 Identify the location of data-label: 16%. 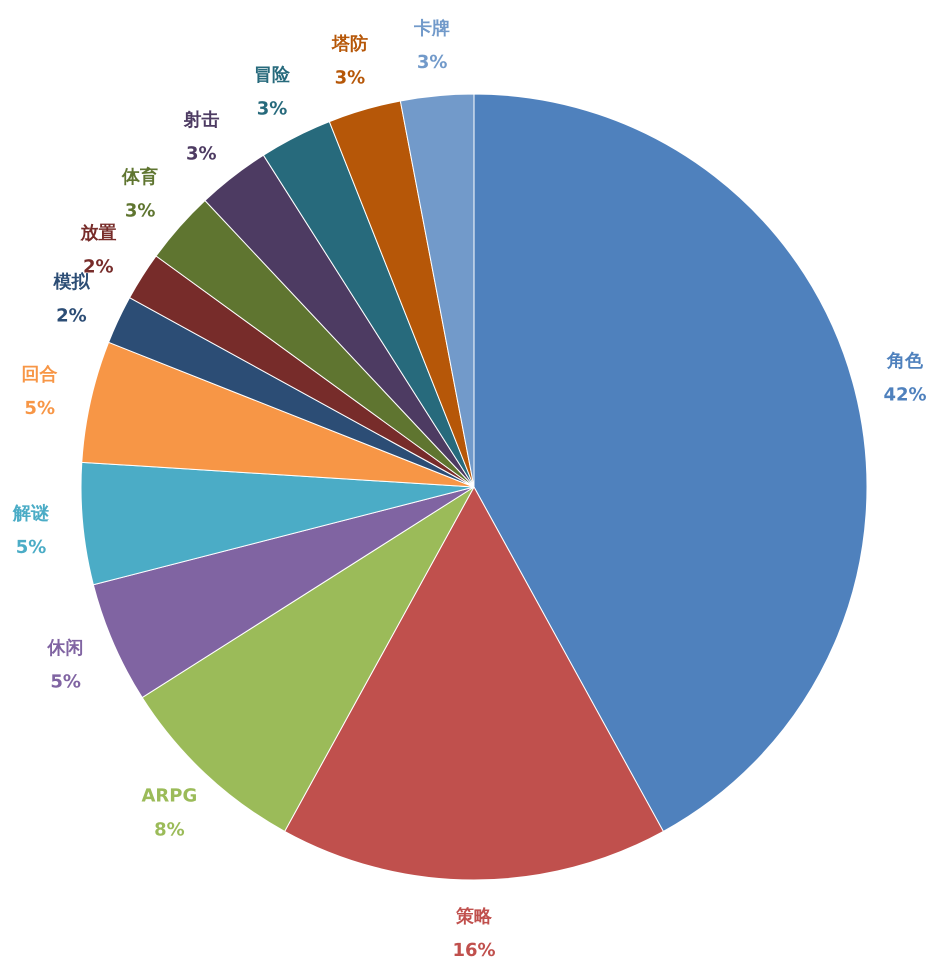
(474, 950).